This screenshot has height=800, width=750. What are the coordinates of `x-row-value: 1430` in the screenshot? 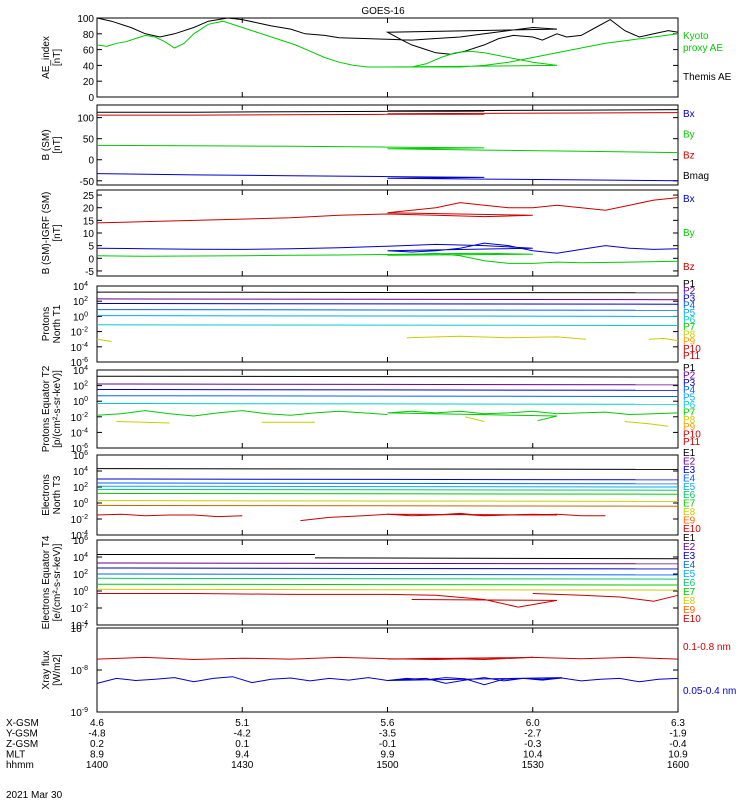 It's located at (242, 765).